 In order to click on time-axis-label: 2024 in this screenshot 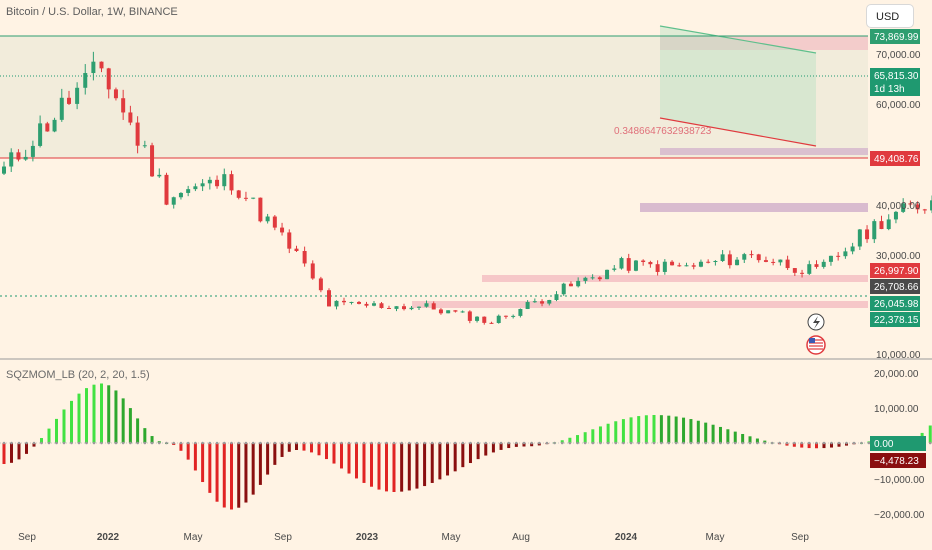, I will do `click(626, 537)`.